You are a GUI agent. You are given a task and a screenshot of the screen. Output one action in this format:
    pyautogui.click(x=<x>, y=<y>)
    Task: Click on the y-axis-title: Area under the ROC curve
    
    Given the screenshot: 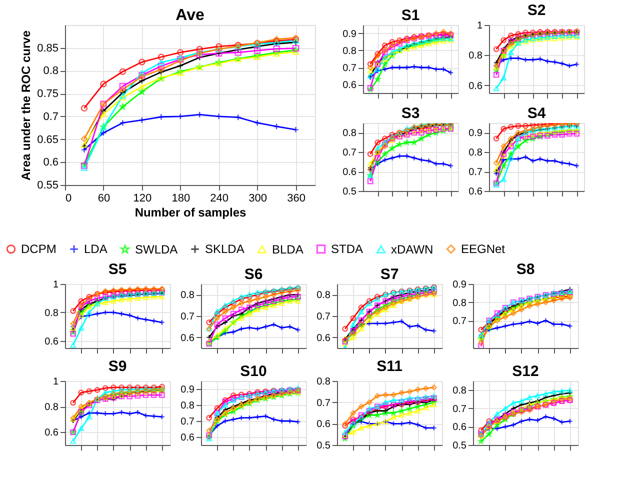 What is the action you would take?
    pyautogui.click(x=26, y=105)
    